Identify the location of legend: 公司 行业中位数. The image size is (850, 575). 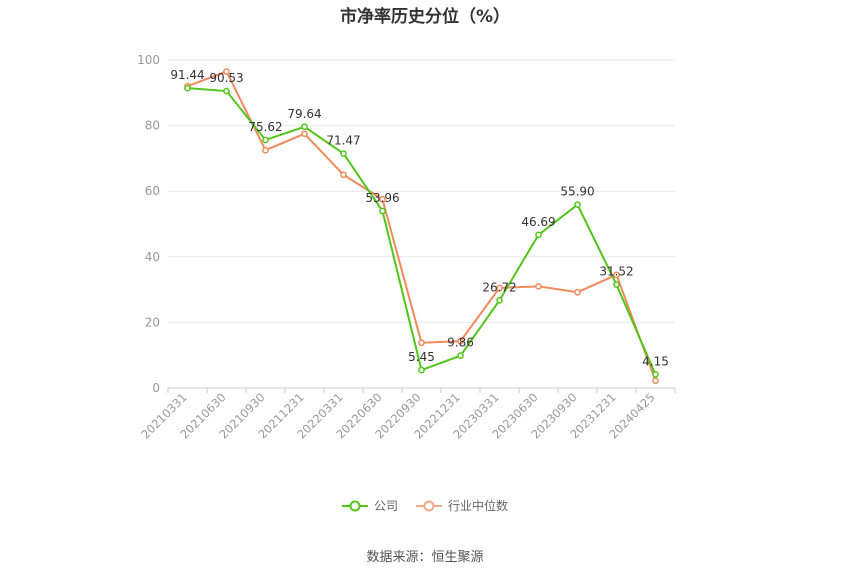
(425, 505).